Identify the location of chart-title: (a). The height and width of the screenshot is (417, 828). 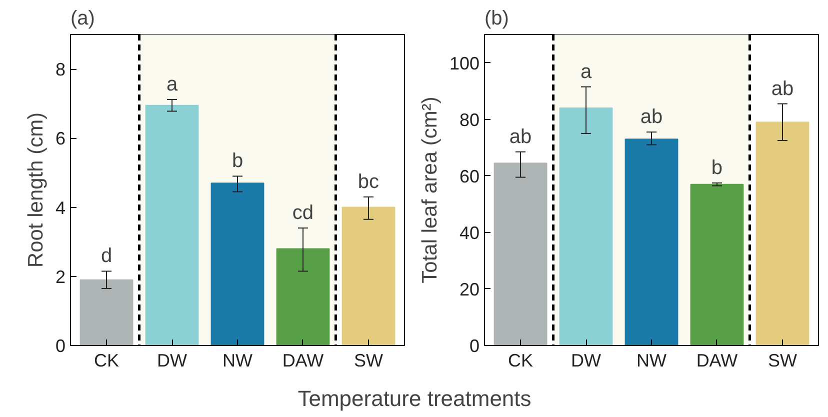
(82, 19).